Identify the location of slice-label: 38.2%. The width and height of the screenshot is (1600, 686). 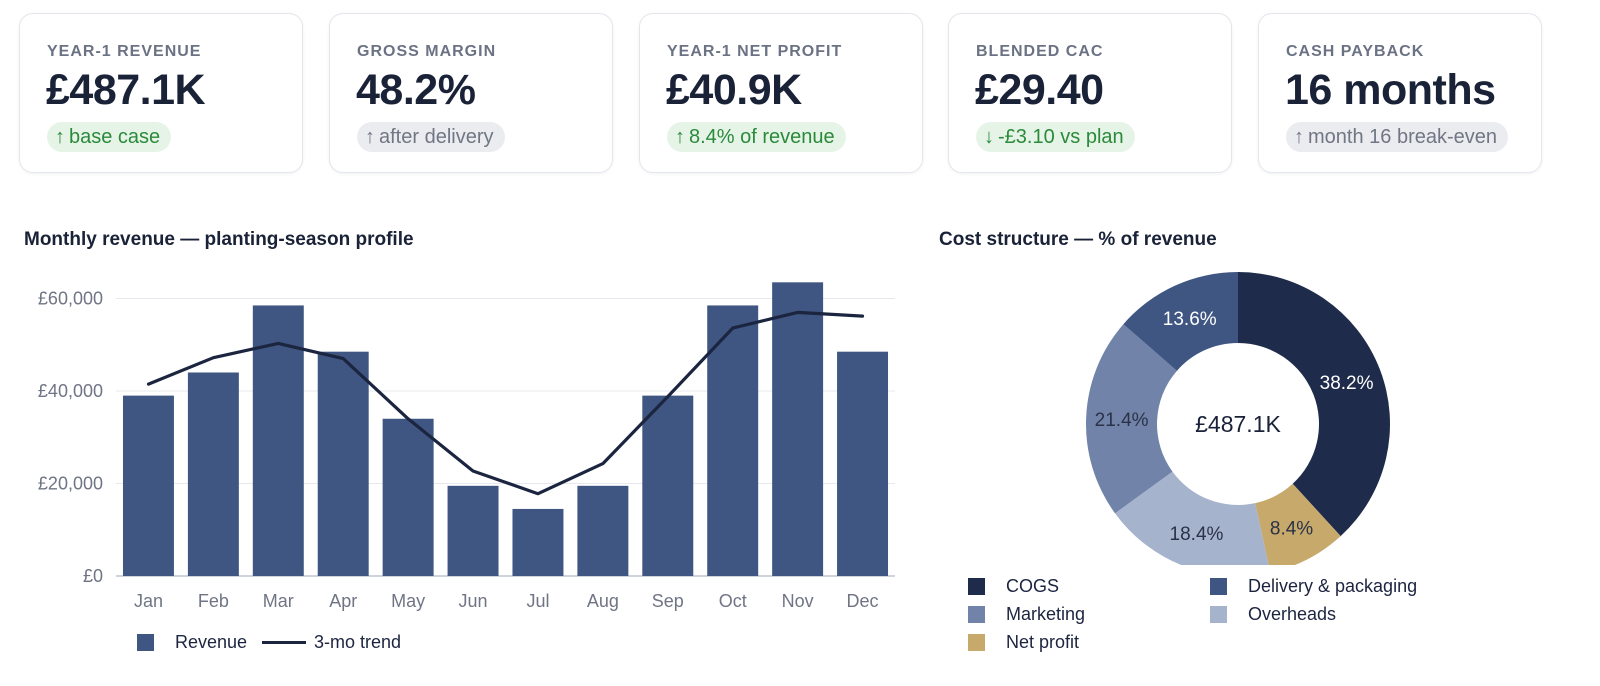
(1347, 383).